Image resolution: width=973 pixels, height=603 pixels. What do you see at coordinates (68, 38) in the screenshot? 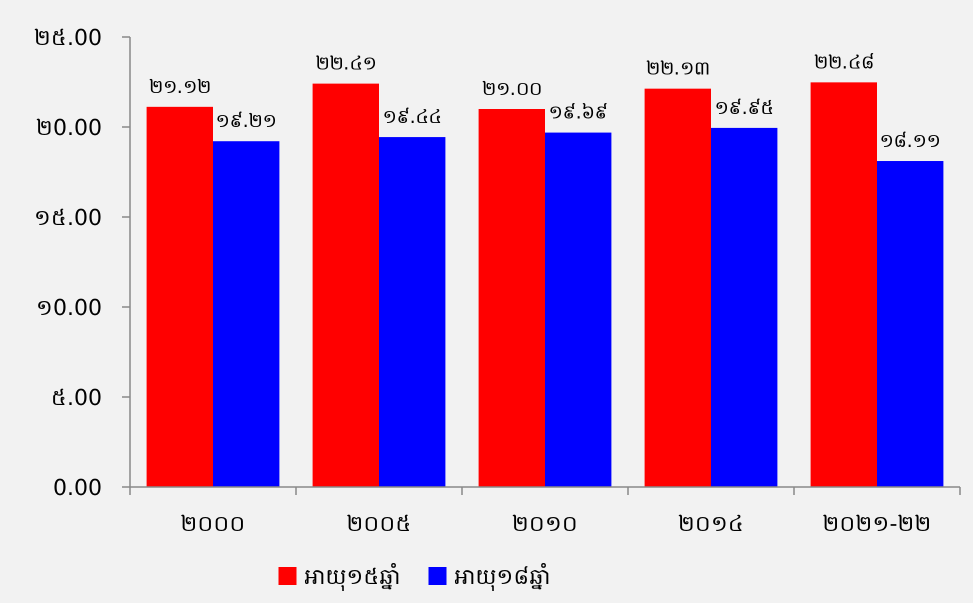
I see `y-tick-label: ២៥.00` at bounding box center [68, 38].